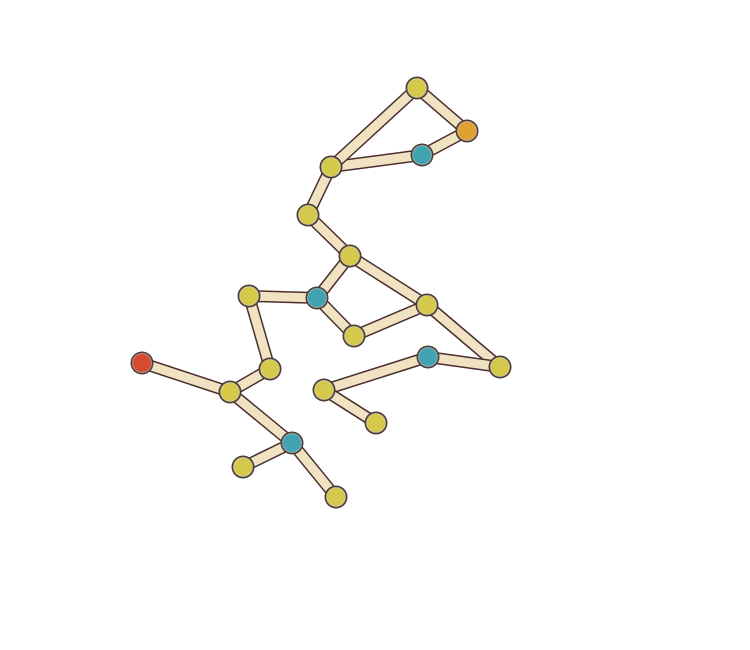  I want to click on bond-a1-a4, so click(374, 127).